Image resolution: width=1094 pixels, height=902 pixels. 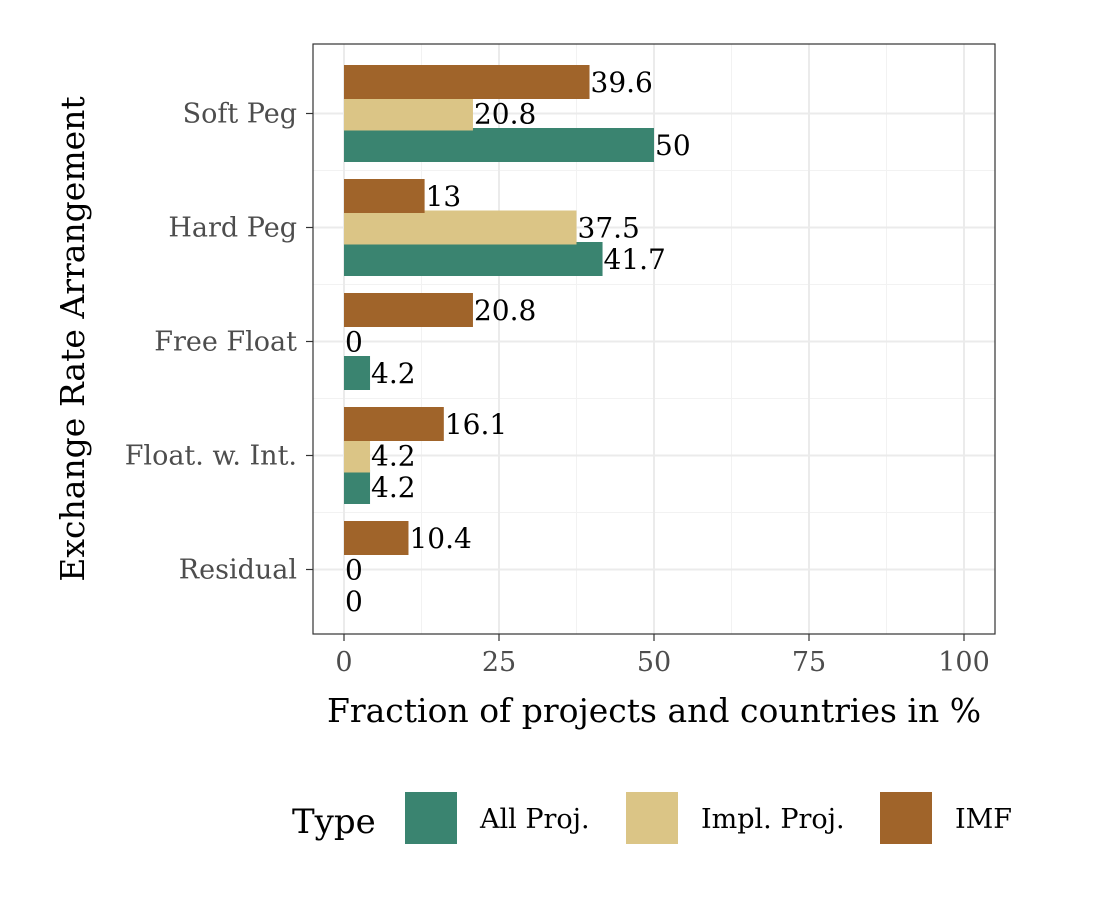 I want to click on data-label: 39.6, so click(x=622, y=82).